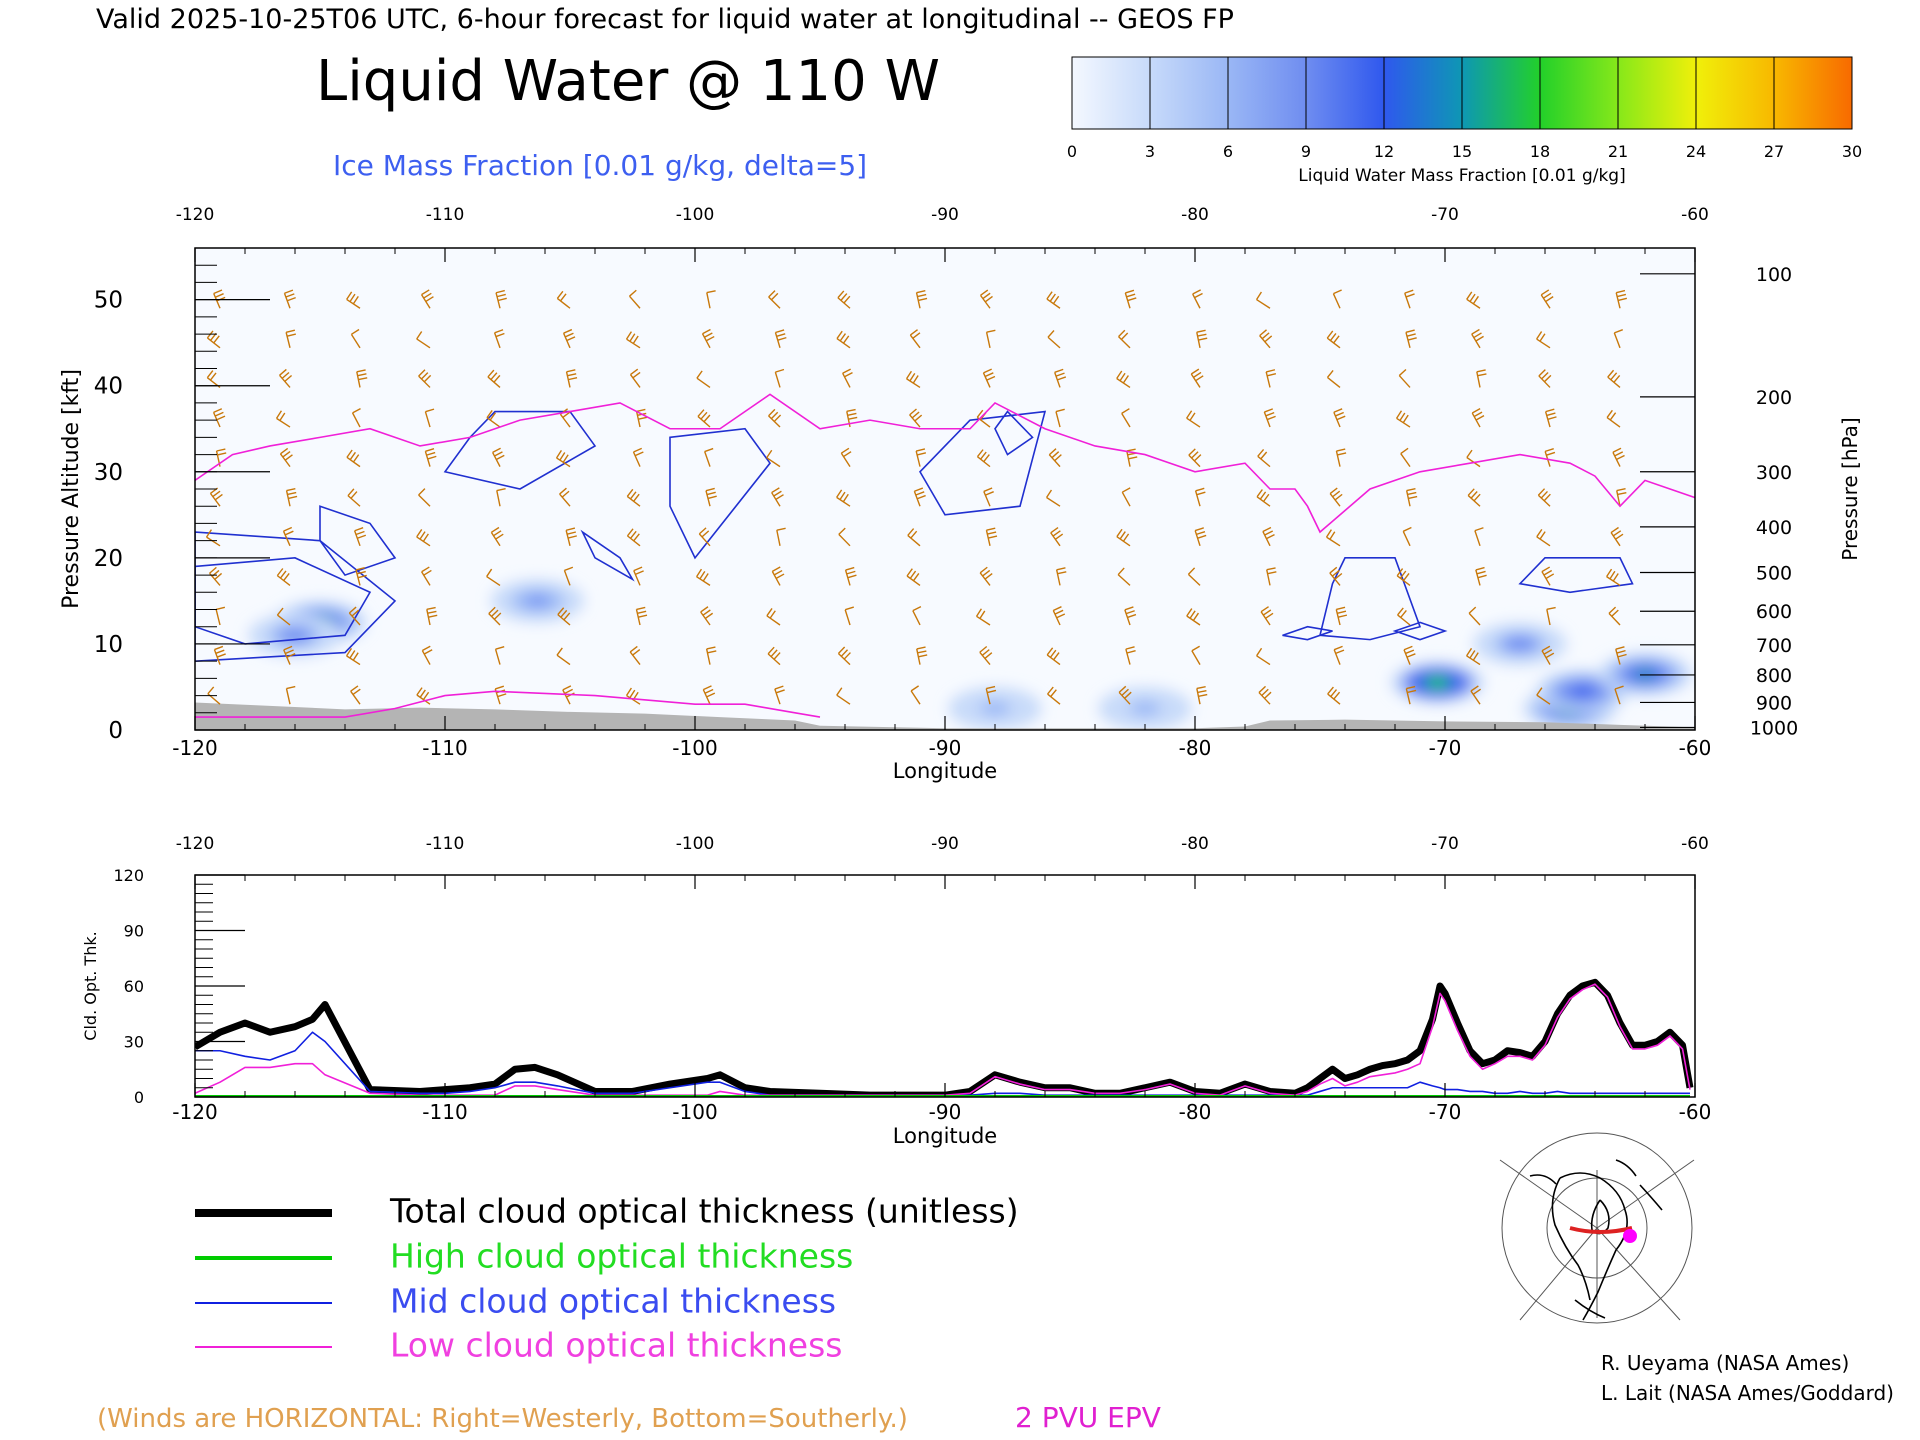 The width and height of the screenshot is (1920, 1440). What do you see at coordinates (195, 844) in the screenshot?
I see `top-x-tick-label: -120` at bounding box center [195, 844].